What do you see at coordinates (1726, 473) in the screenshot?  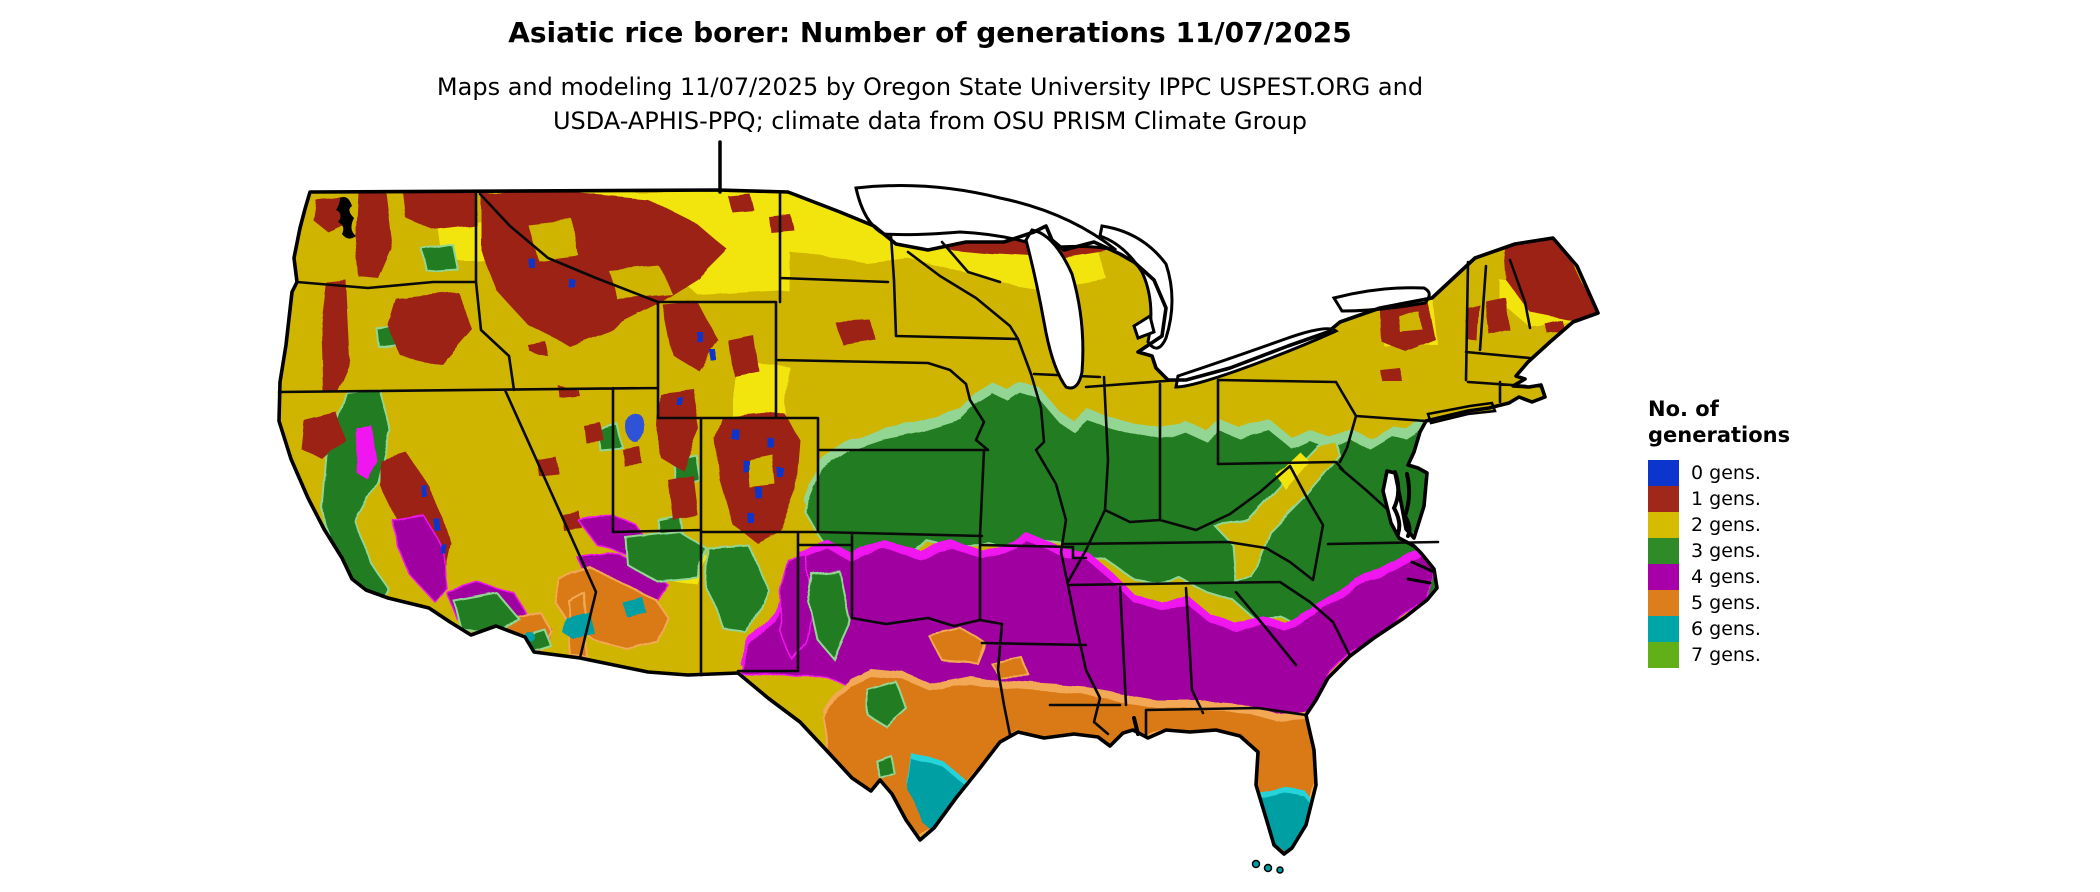 I see `legend-label: 0 gens.` at bounding box center [1726, 473].